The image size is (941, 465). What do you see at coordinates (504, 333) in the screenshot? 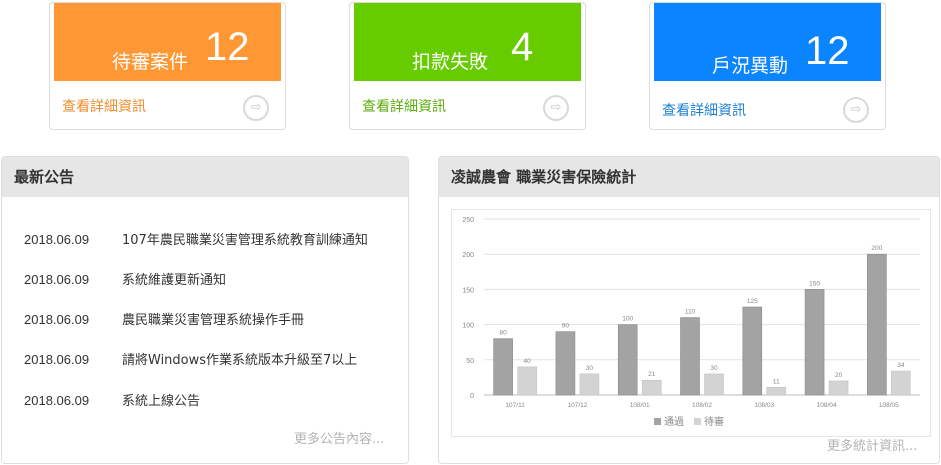
I see `data-label: 80` at bounding box center [504, 333].